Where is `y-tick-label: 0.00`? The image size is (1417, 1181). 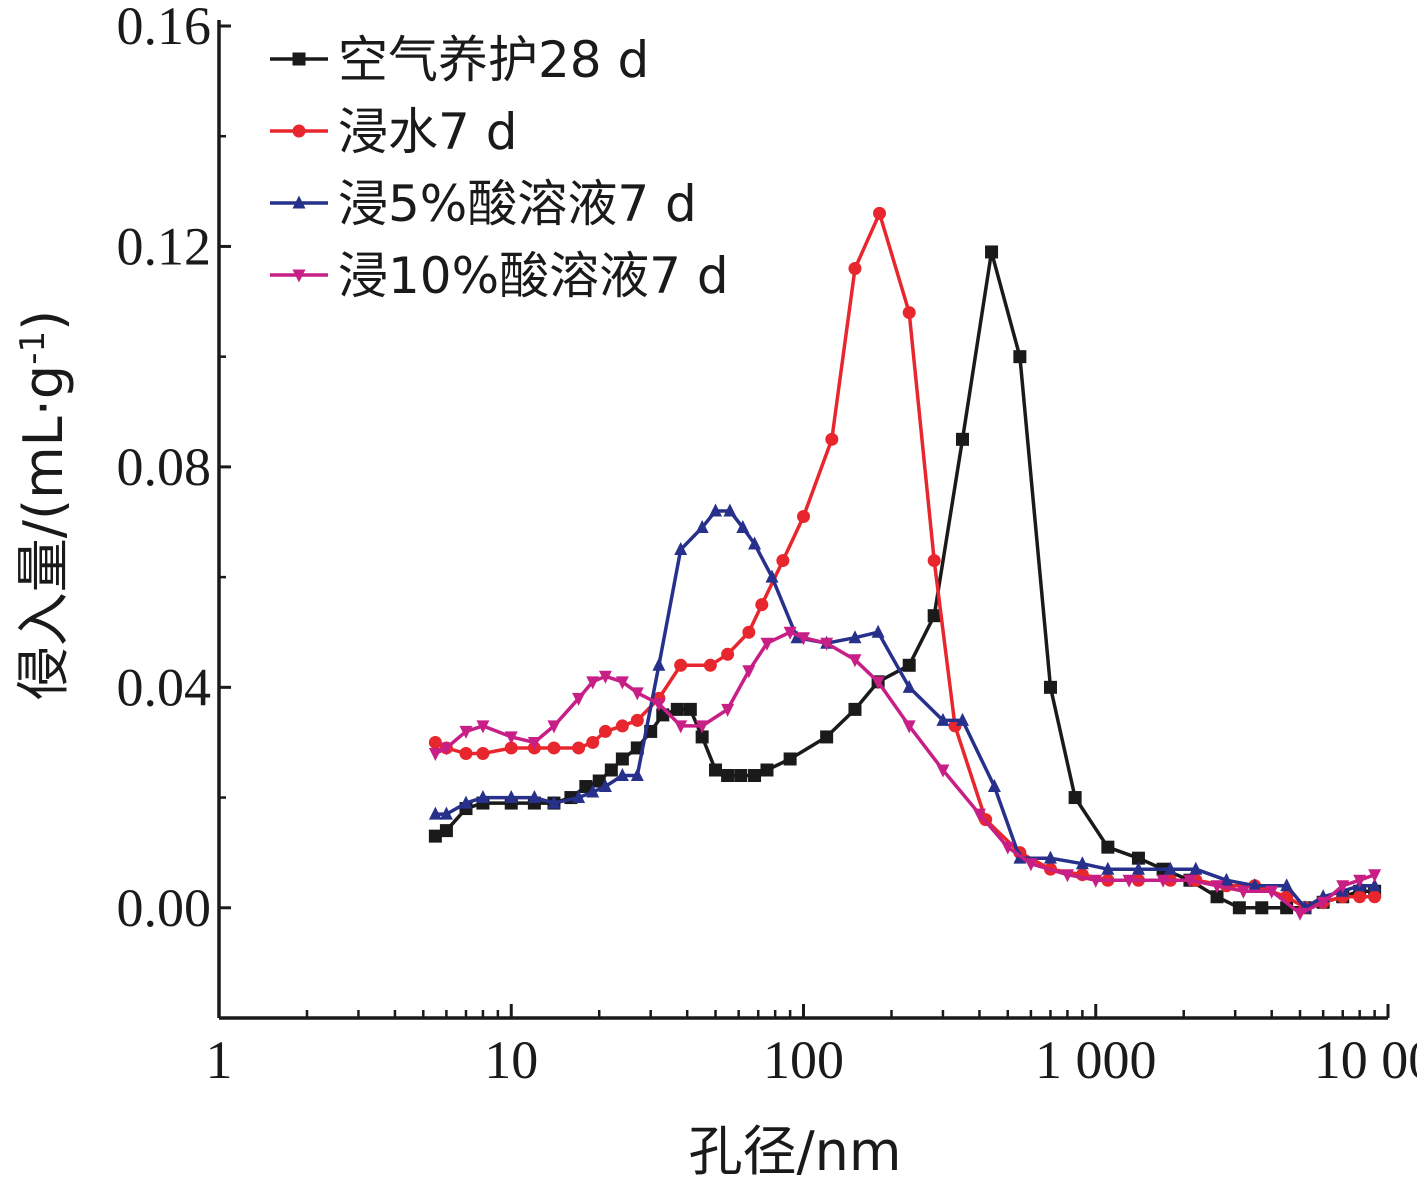
y-tick-label: 0.00 is located at coordinates (164, 908).